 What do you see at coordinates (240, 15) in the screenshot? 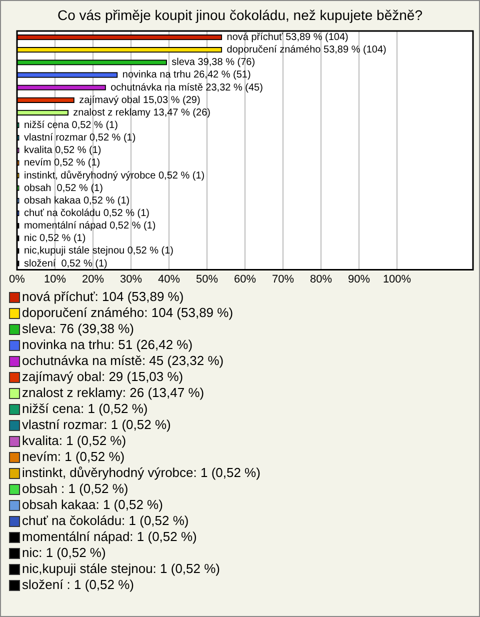
I see `chart-title: Co vás přiměje koupit jinou čokoládu, než kupujete běžně?` at bounding box center [240, 15].